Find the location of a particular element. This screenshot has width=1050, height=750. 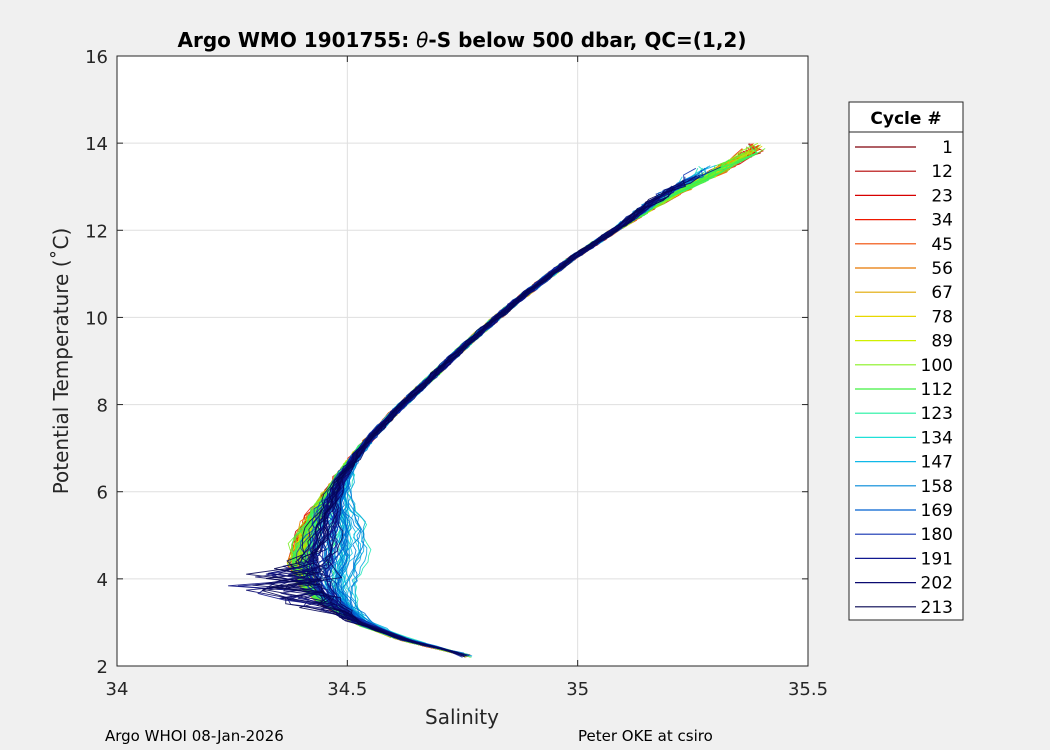

legend-label: 12 is located at coordinates (942, 172).